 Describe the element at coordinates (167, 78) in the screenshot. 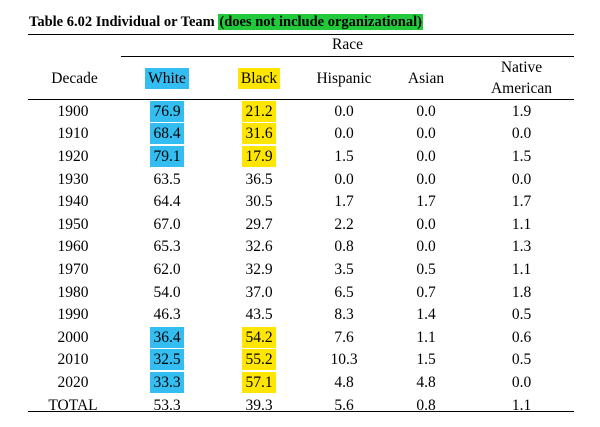

I see `column-header-label: White` at that location.